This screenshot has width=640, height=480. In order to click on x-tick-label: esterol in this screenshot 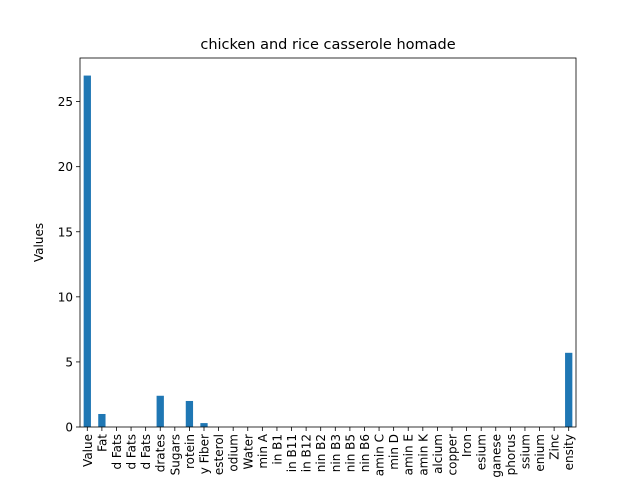, I will do `click(219, 454)`.